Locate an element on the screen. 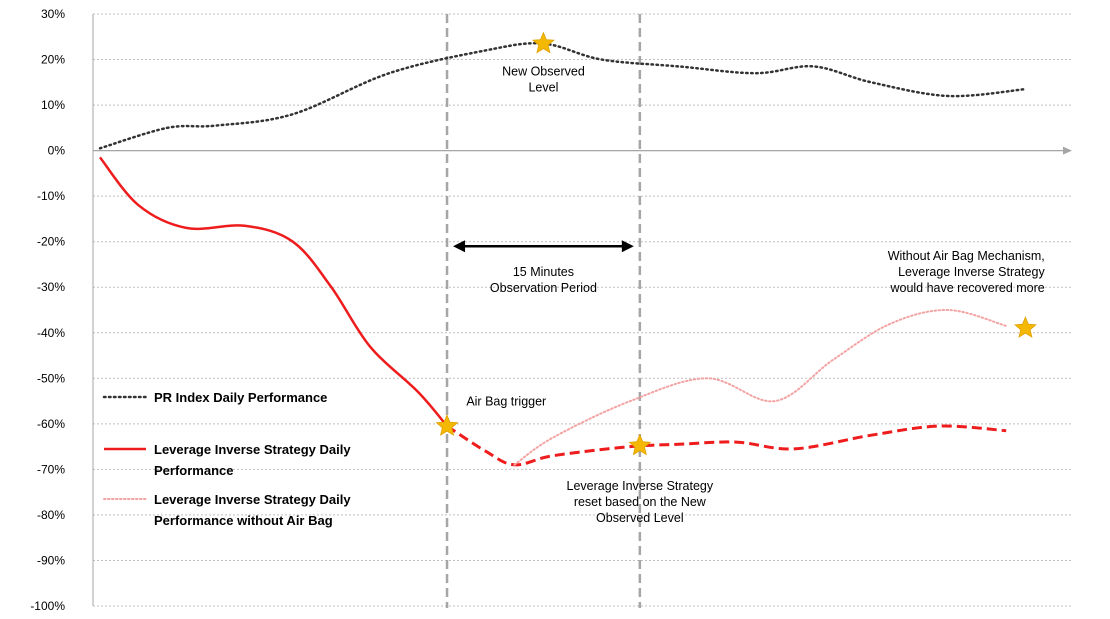 The image size is (1110, 619). y-tick-label: 10% is located at coordinates (53, 105).